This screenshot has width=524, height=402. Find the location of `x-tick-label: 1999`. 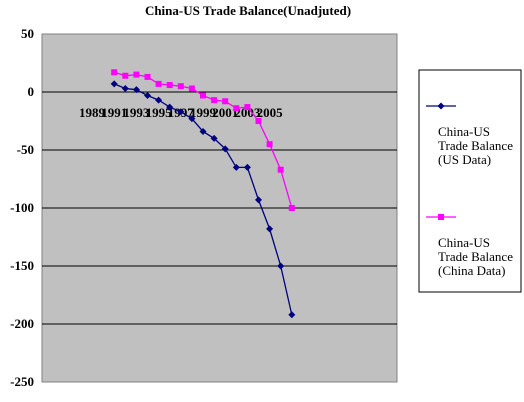

x-tick-label: 1999 is located at coordinates (203, 112).